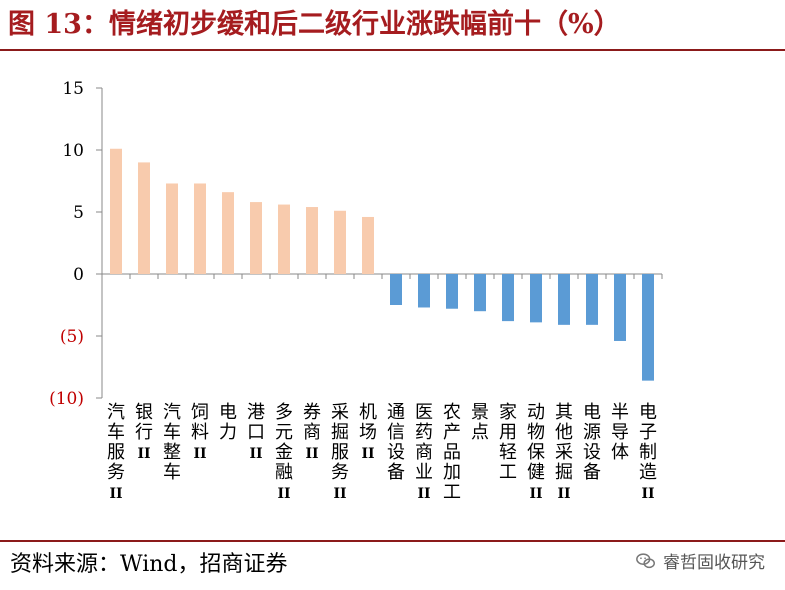 This screenshot has width=785, height=590. I want to click on category-label: 电源设备, so click(592, 442).